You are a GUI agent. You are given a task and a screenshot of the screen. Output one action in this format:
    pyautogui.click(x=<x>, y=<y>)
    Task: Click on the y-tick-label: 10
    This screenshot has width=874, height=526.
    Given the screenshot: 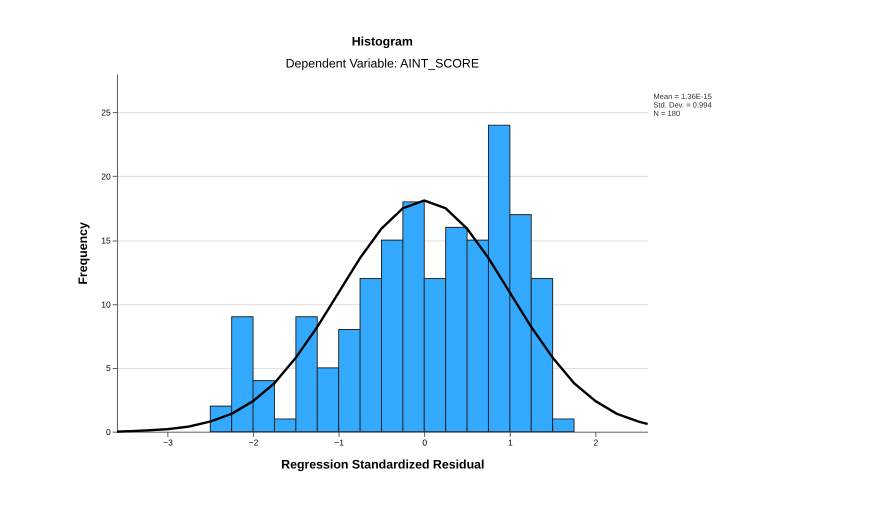 What is the action you would take?
    pyautogui.click(x=106, y=304)
    